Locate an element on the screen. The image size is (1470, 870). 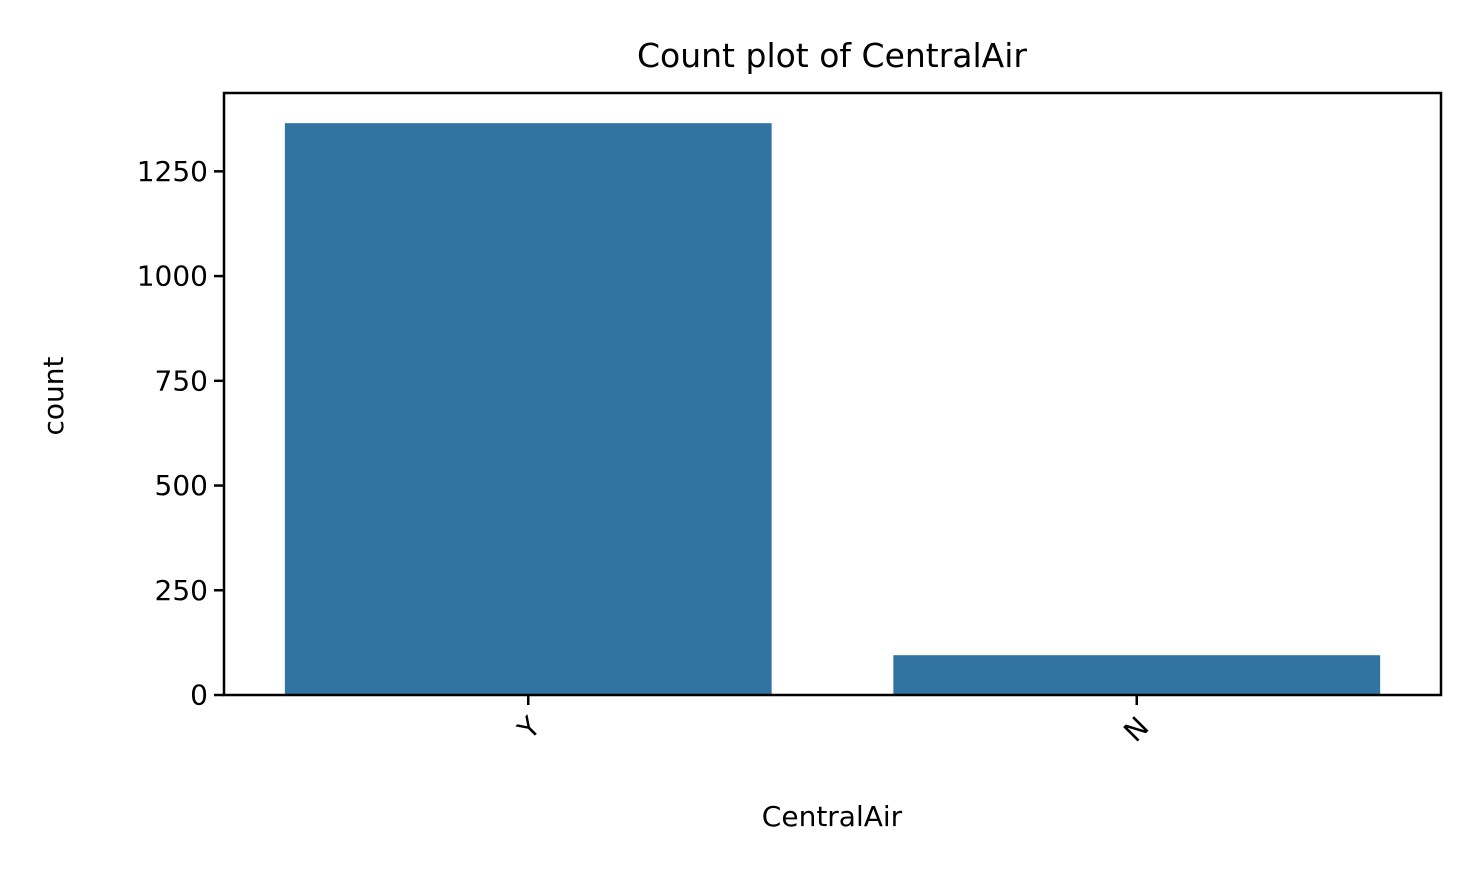
y-tick-label: 500 is located at coordinates (181, 485).